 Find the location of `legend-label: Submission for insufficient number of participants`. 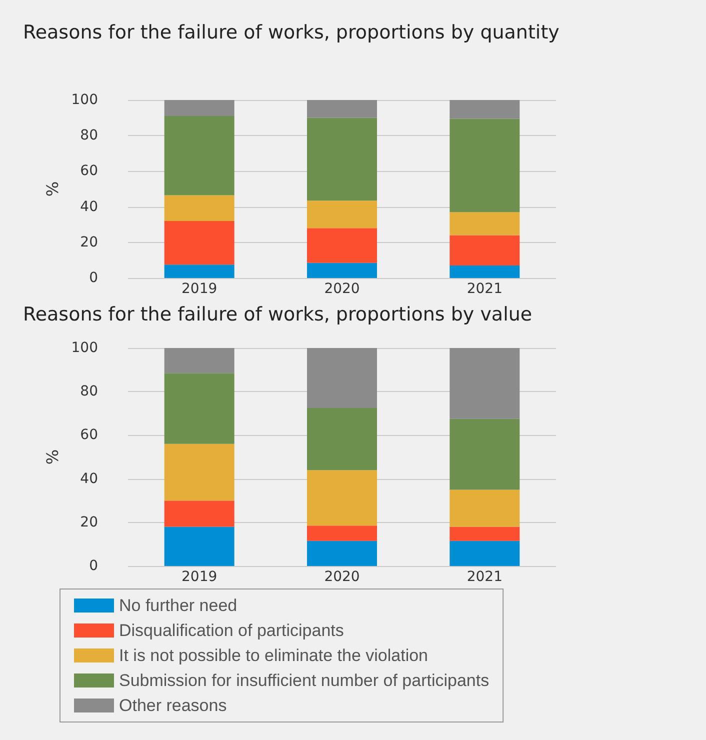

legend-label: Submission for insufficient number of participants is located at coordinates (304, 680).